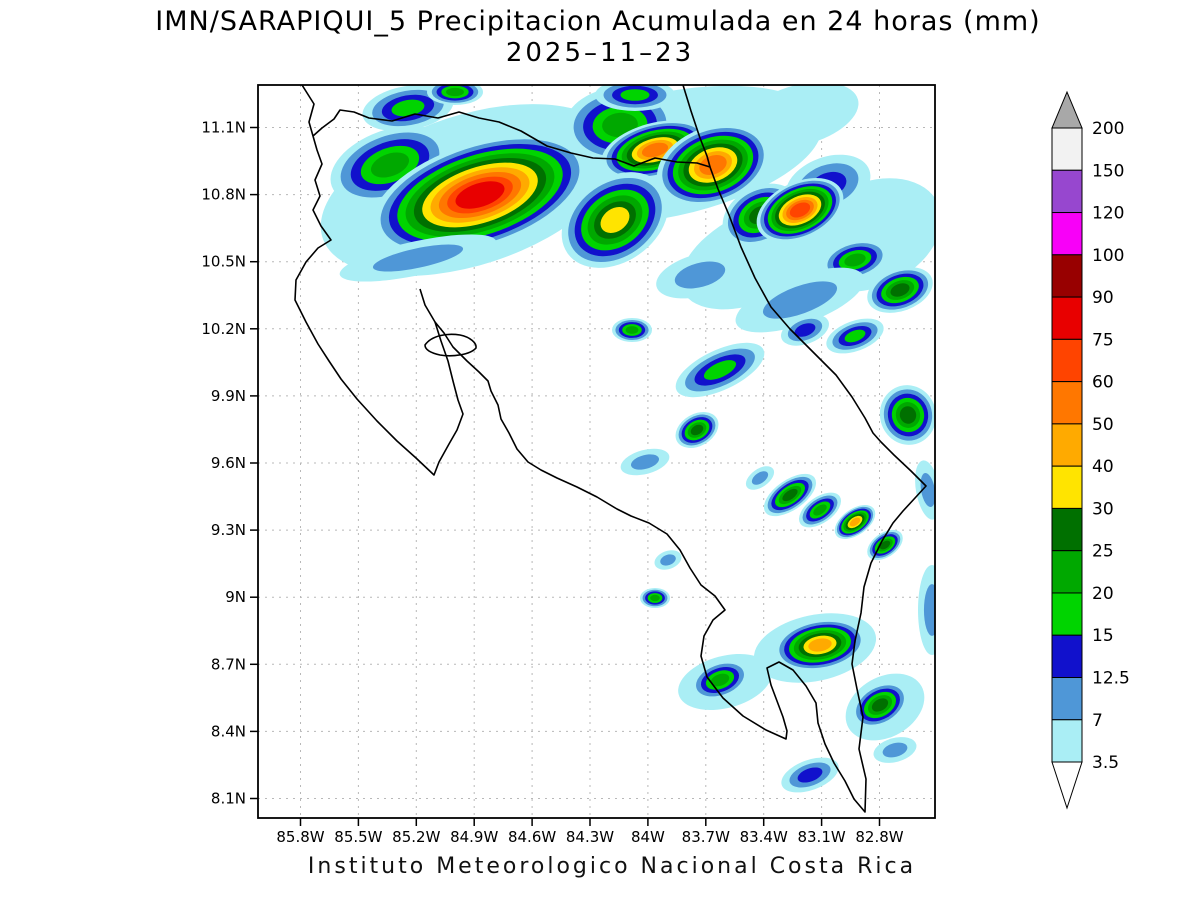 This screenshot has width=1200, height=900. What do you see at coordinates (706, 837) in the screenshot?
I see `lon-tick-label: 83.7W` at bounding box center [706, 837].